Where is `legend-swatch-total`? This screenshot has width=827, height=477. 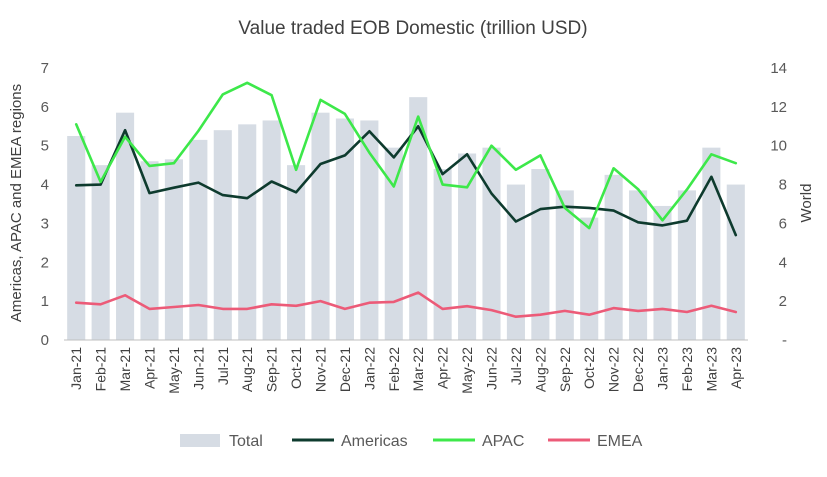 legend-swatch-total is located at coordinates (200, 440).